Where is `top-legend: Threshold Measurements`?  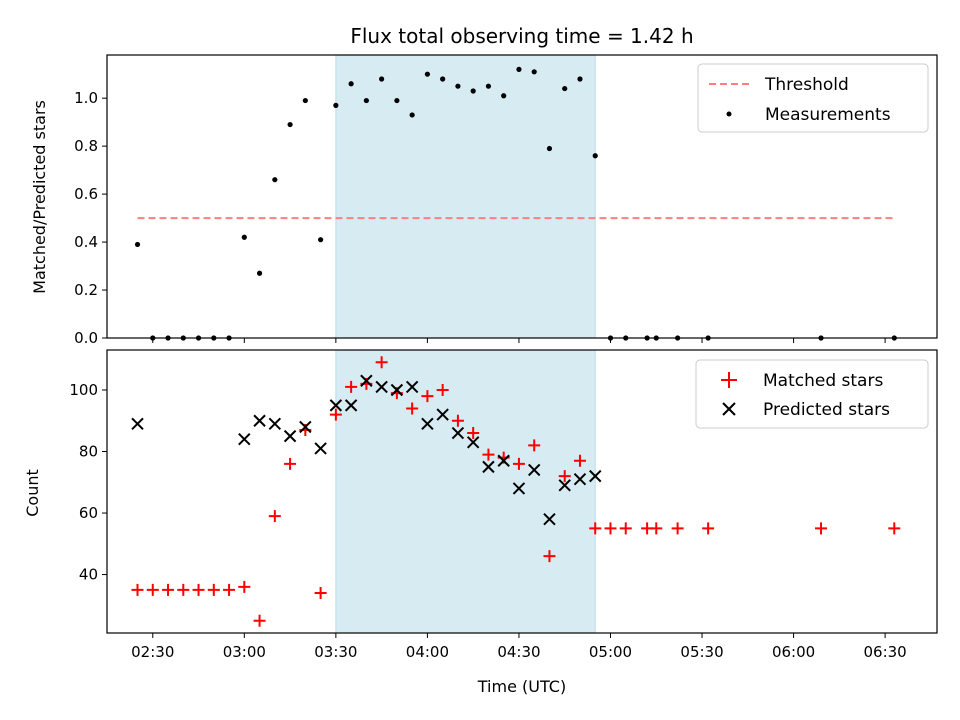 top-legend: Threshold Measurements is located at coordinates (813, 98).